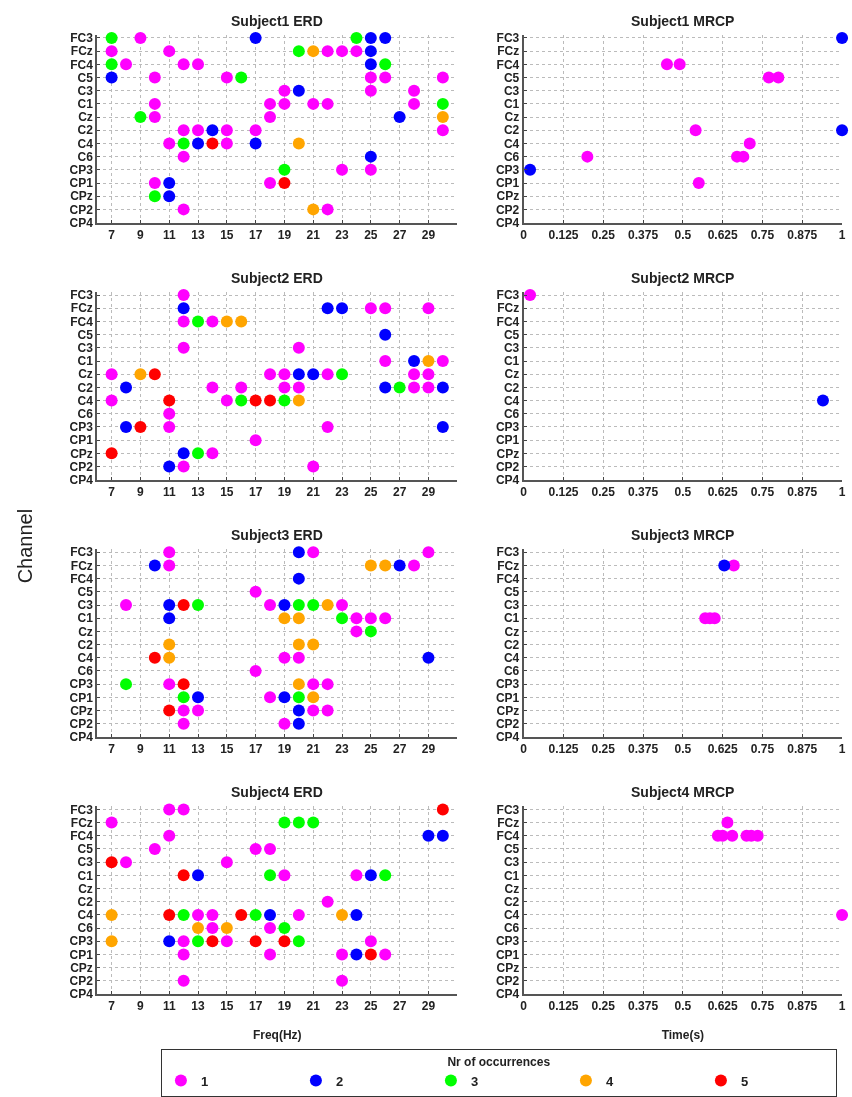 The width and height of the screenshot is (852, 1097). What do you see at coordinates (802, 492) in the screenshot?
I see `x-tick-label: 0.875` at bounding box center [802, 492].